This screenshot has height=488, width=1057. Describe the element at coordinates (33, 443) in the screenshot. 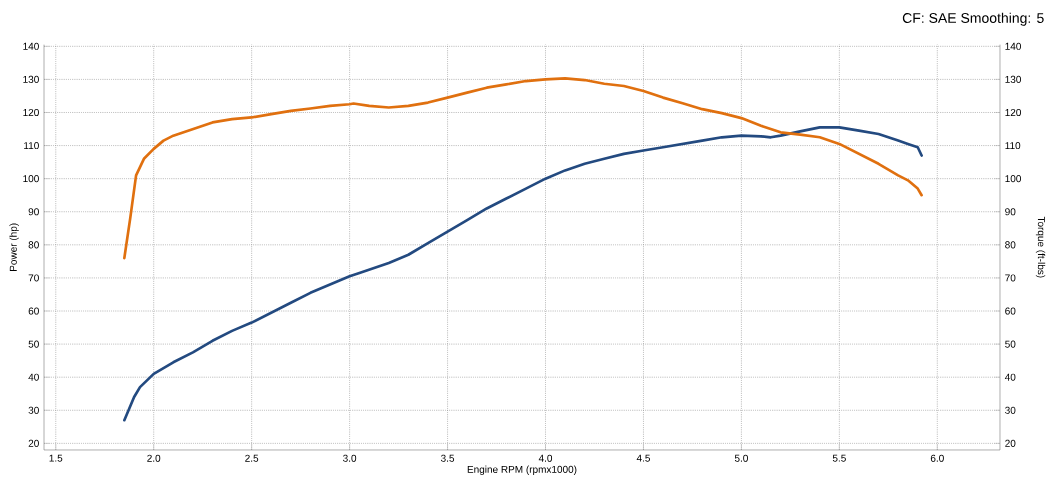

I see `y-tick-label: 20` at that location.